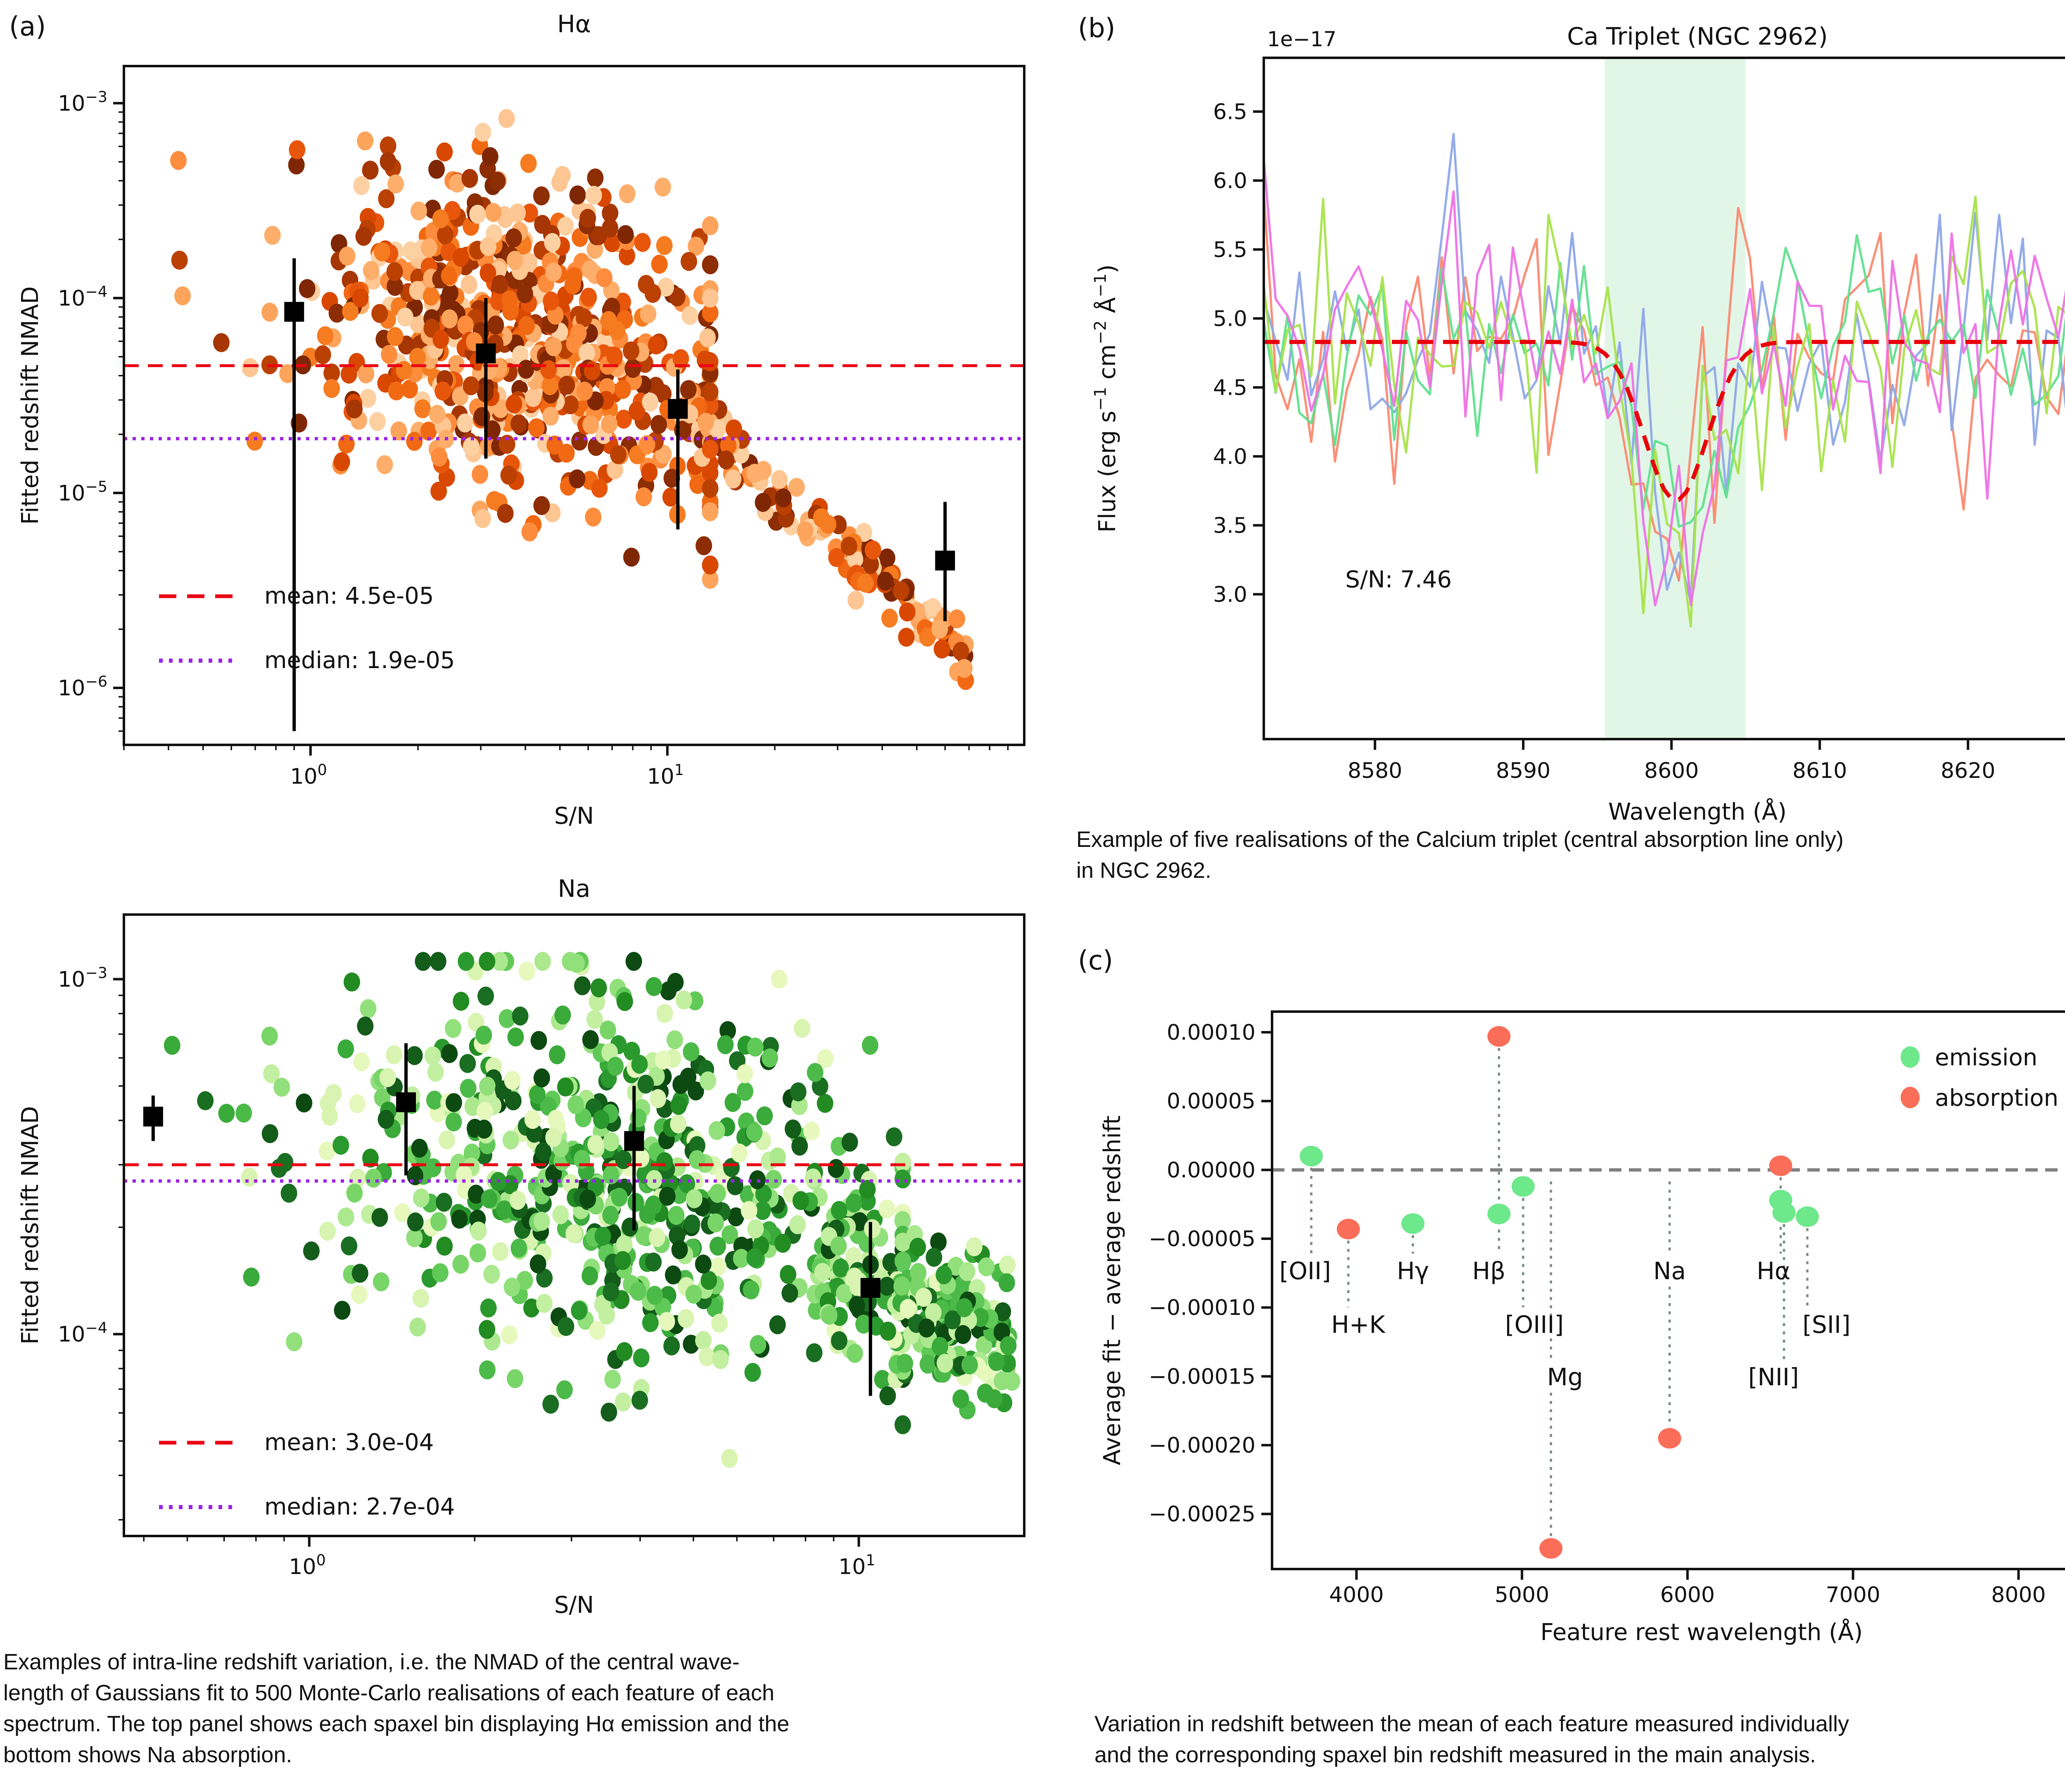 This screenshot has width=2065, height=1792. What do you see at coordinates (1910, 1057) in the screenshot?
I see `emission-legend-dot` at bounding box center [1910, 1057].